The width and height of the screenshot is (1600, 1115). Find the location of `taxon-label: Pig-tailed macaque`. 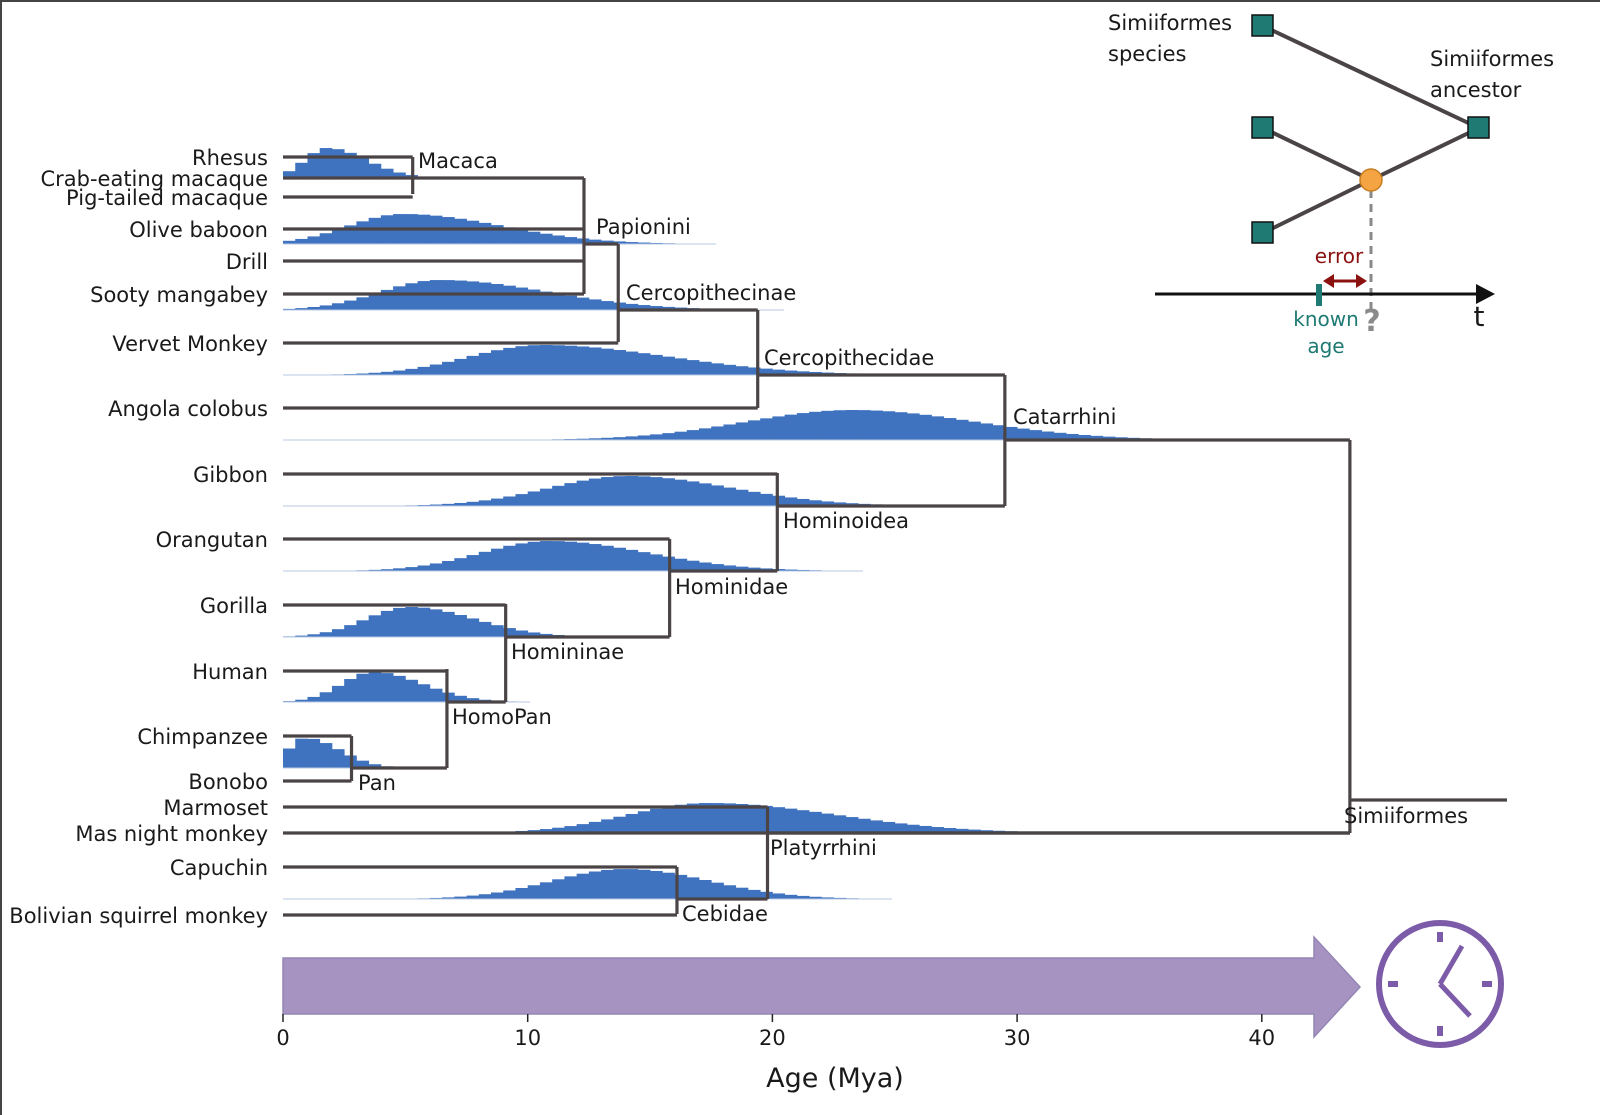

taxon-label: Pig-tailed macaque is located at coordinates (167, 198).